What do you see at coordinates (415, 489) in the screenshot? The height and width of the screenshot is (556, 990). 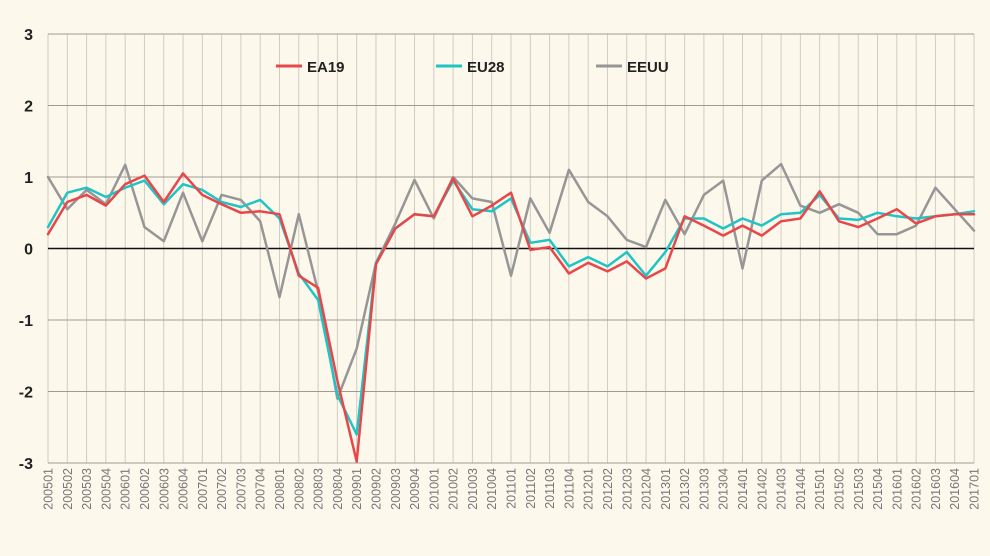 I see `x-tick-label: 200904` at bounding box center [415, 489].